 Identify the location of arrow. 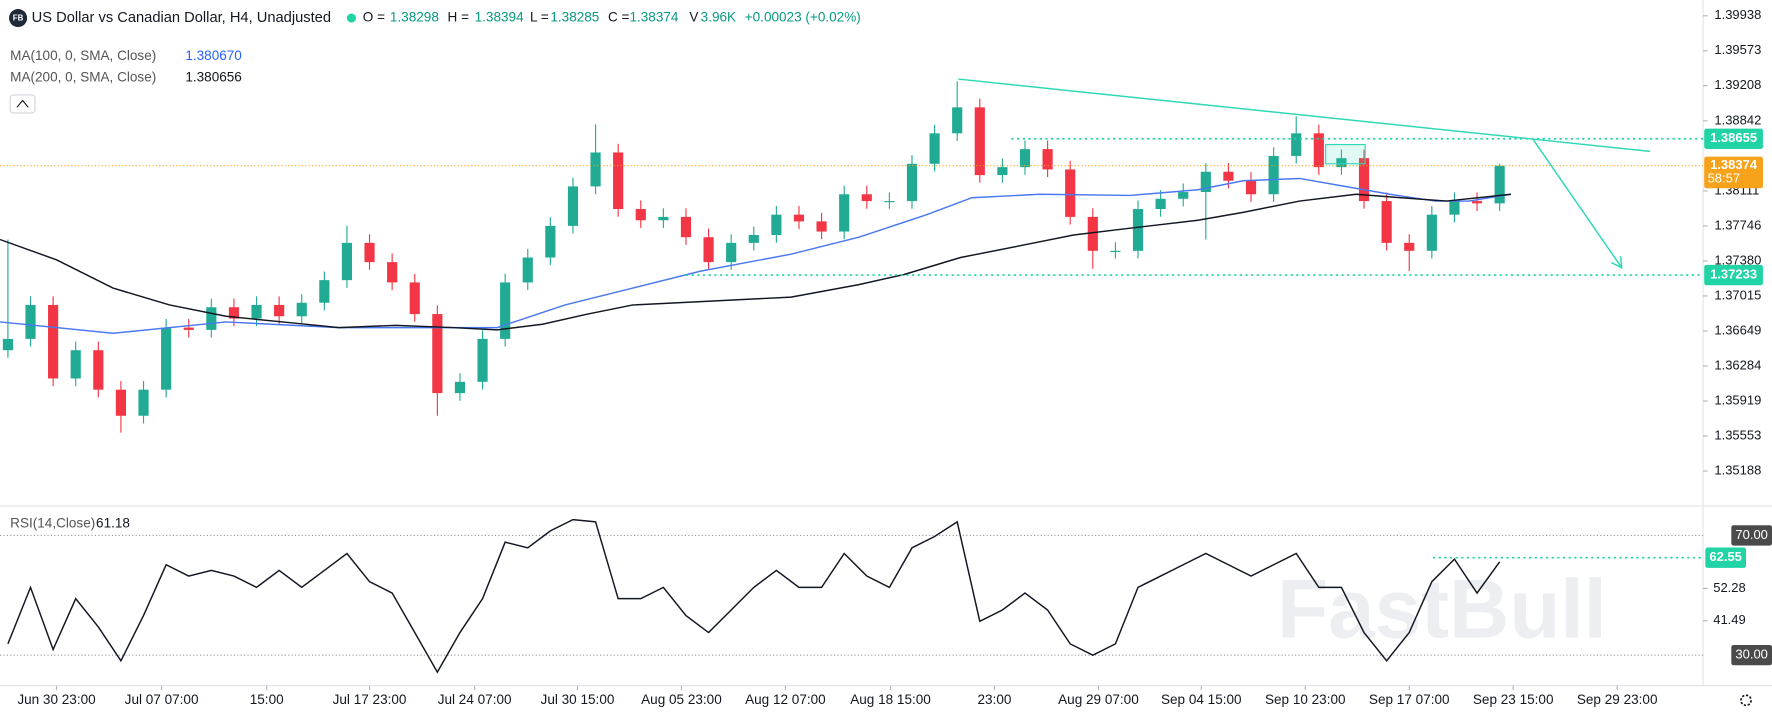
(1577, 204).